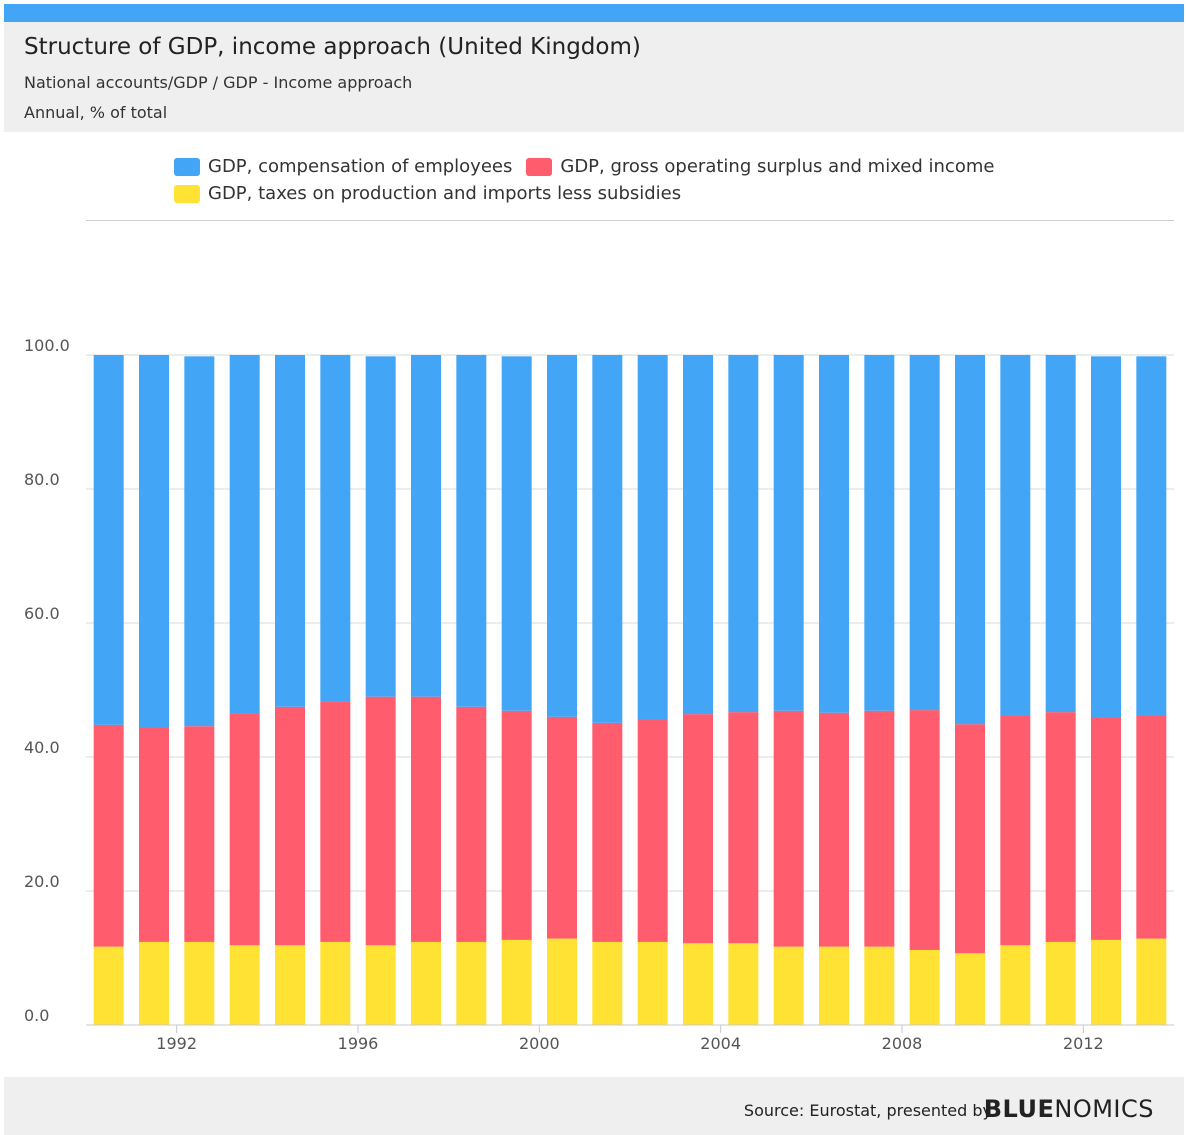 This screenshot has width=1186, height=1135. Describe the element at coordinates (594, 13) in the screenshot. I see `accent-bar` at that location.